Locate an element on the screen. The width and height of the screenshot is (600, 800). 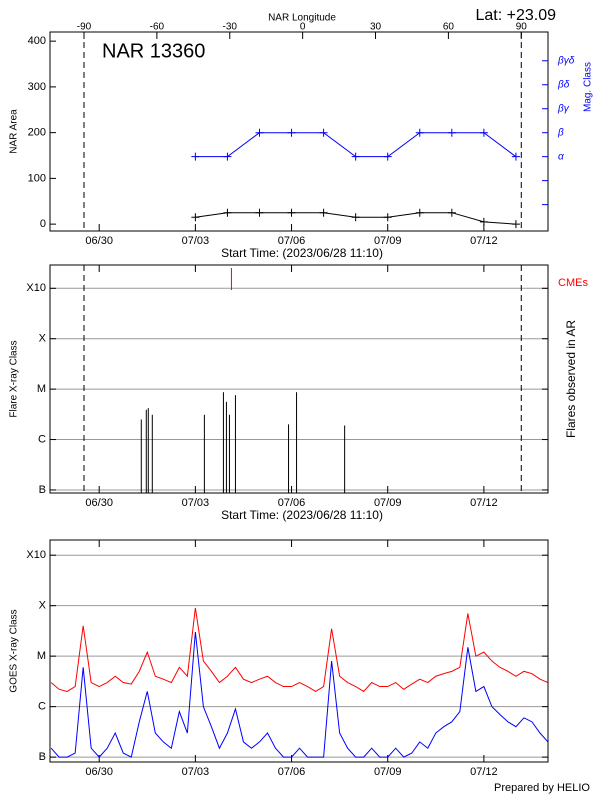
y2-tick-label: α is located at coordinates (561, 156).